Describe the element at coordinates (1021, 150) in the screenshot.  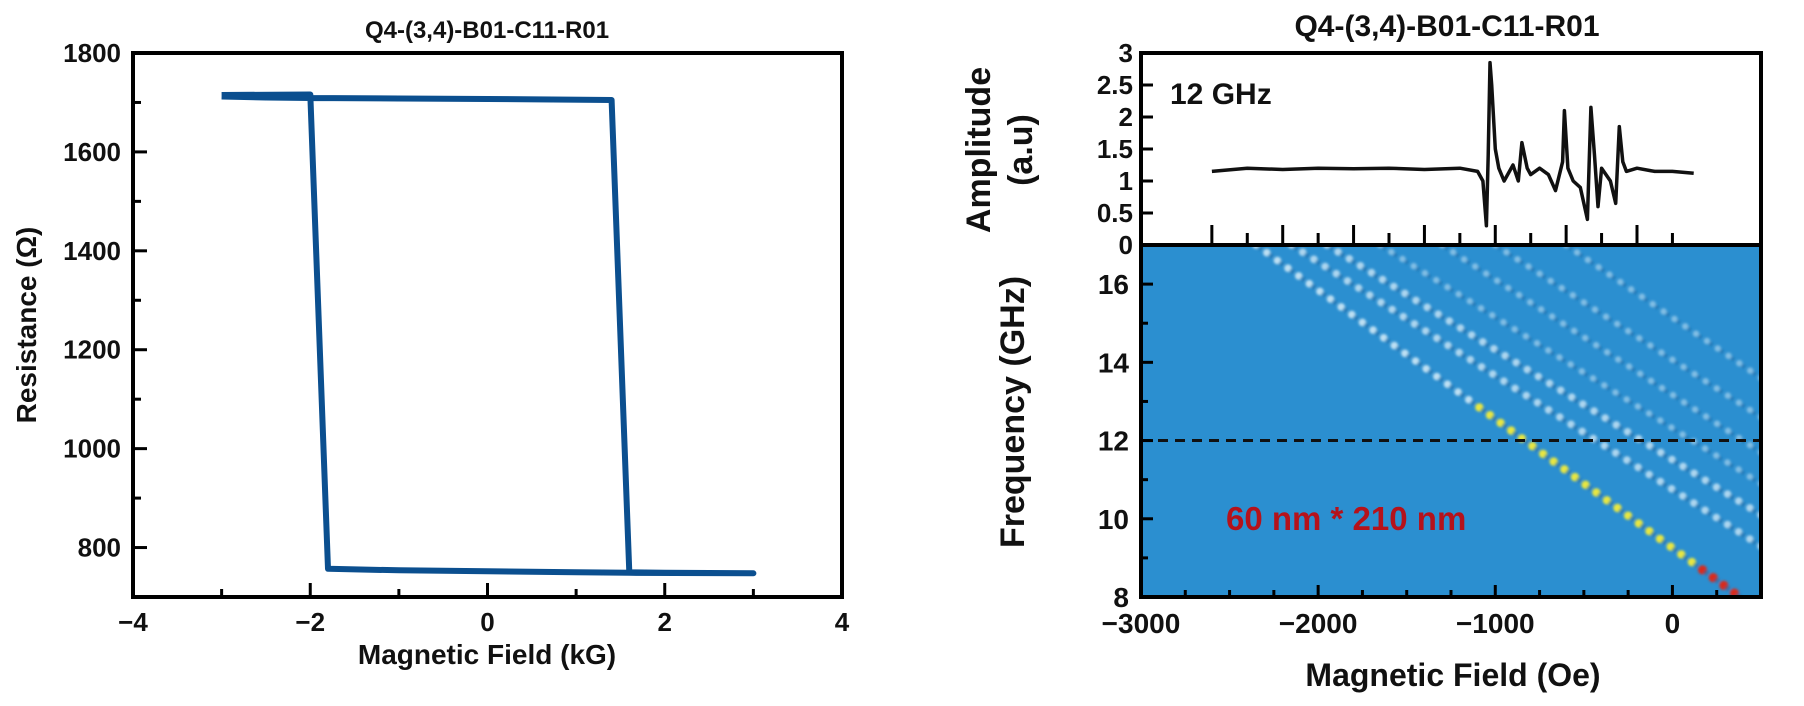
I see `svg-text: (a.u)` at that location.